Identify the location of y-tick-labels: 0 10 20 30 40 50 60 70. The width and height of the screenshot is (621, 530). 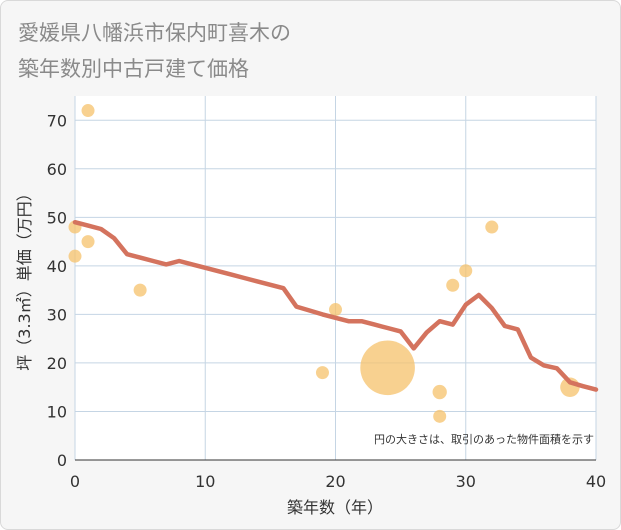
(57, 290).